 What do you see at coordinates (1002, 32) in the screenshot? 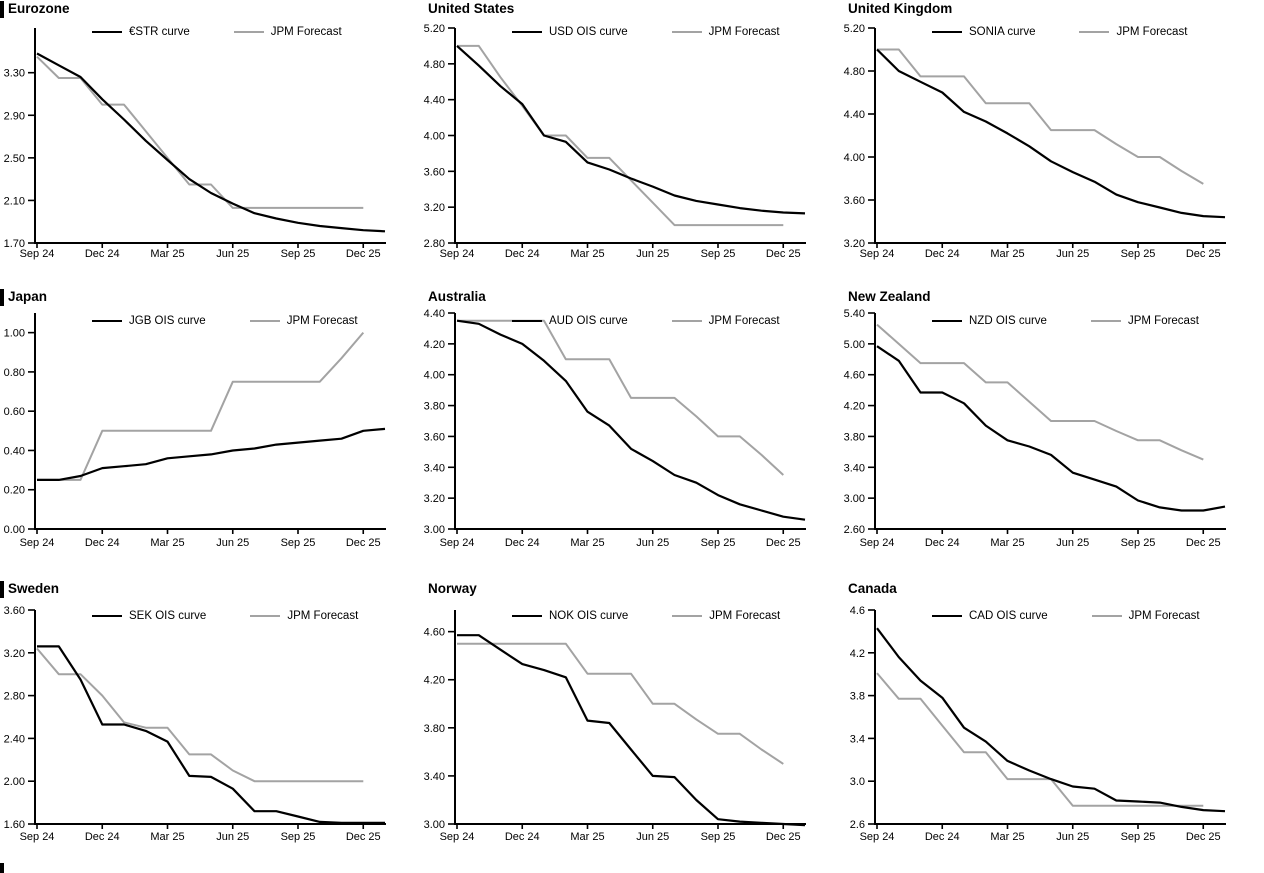
I see `legend-series-label: SONIA curve` at bounding box center [1002, 32].